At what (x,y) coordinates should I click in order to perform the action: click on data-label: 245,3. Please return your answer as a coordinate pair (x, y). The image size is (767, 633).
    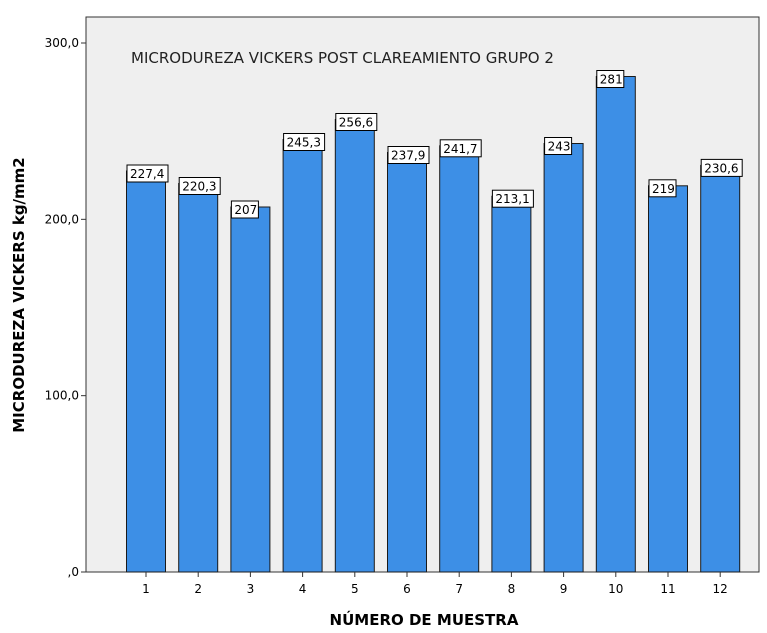
    Looking at the image, I should click on (304, 143).